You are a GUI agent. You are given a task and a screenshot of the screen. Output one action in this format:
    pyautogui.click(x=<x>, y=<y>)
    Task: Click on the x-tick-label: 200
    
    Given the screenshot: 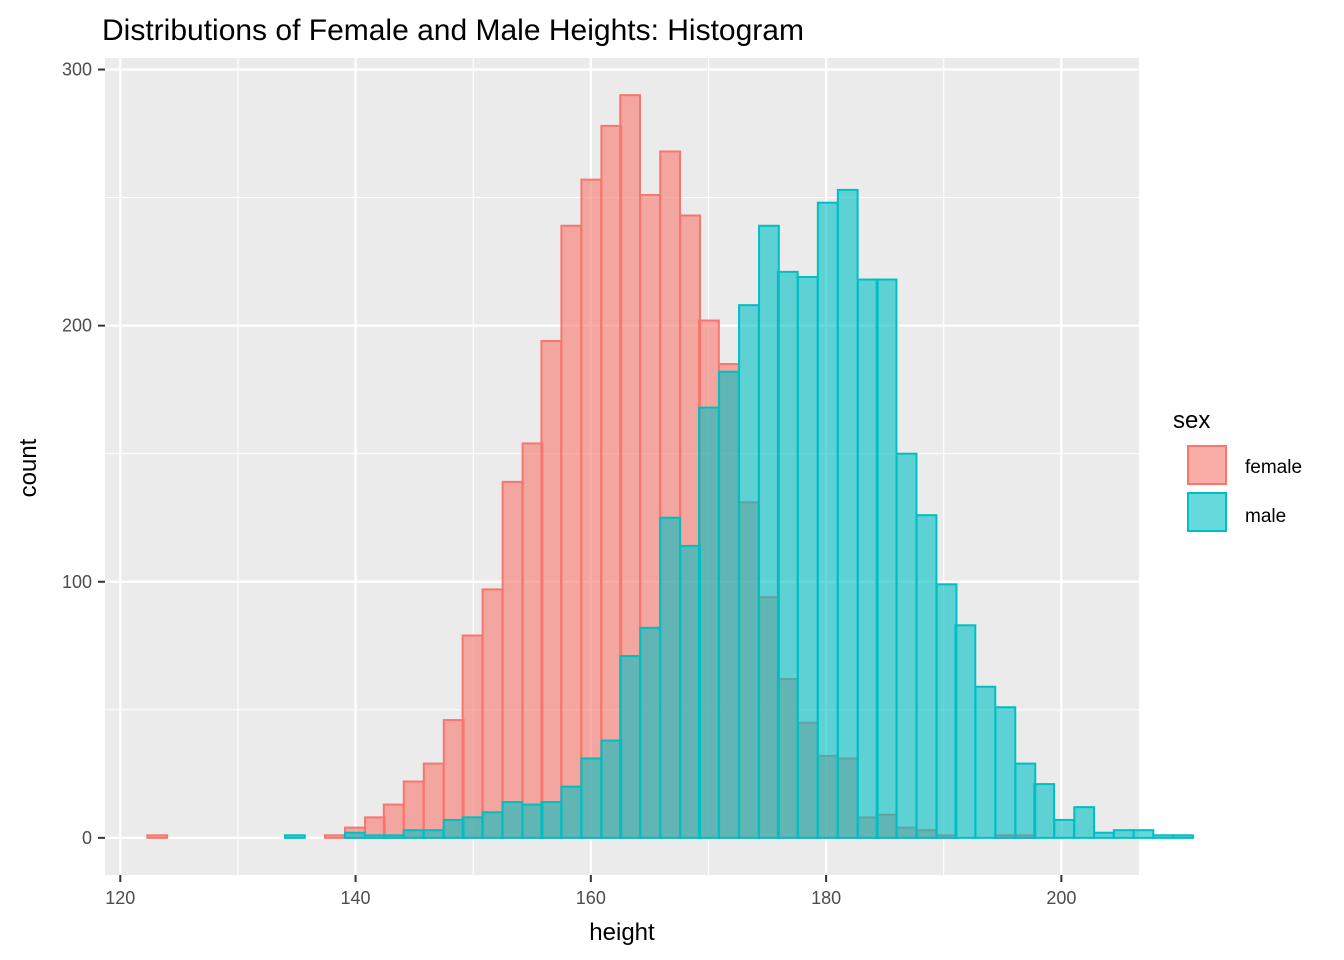 What is the action you would take?
    pyautogui.click(x=1061, y=898)
    